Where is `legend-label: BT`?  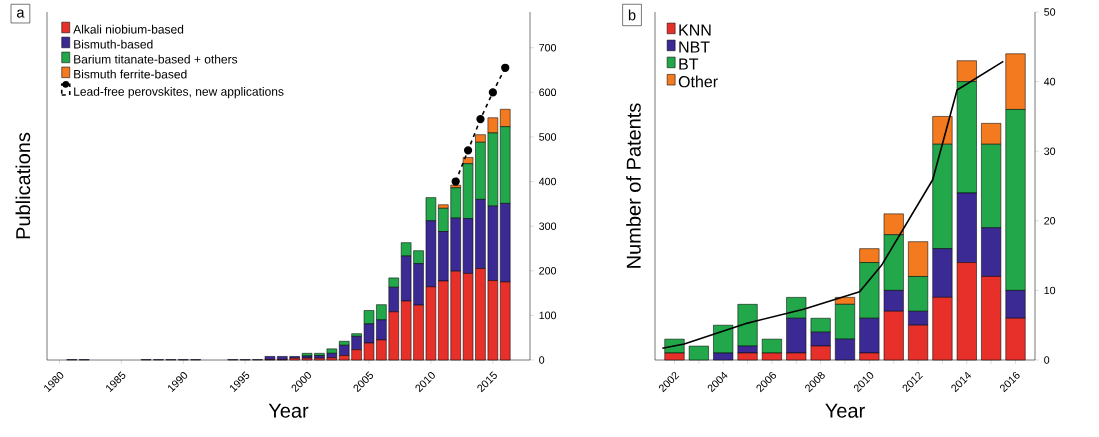
legend-label: BT is located at coordinates (689, 64).